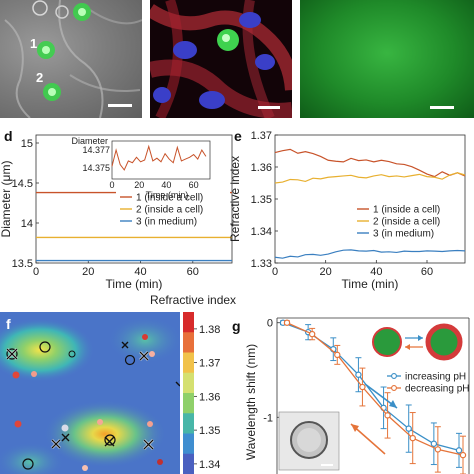  Describe the element at coordinates (268, 418) in the screenshot. I see `y-tick-label: -1` at that location.